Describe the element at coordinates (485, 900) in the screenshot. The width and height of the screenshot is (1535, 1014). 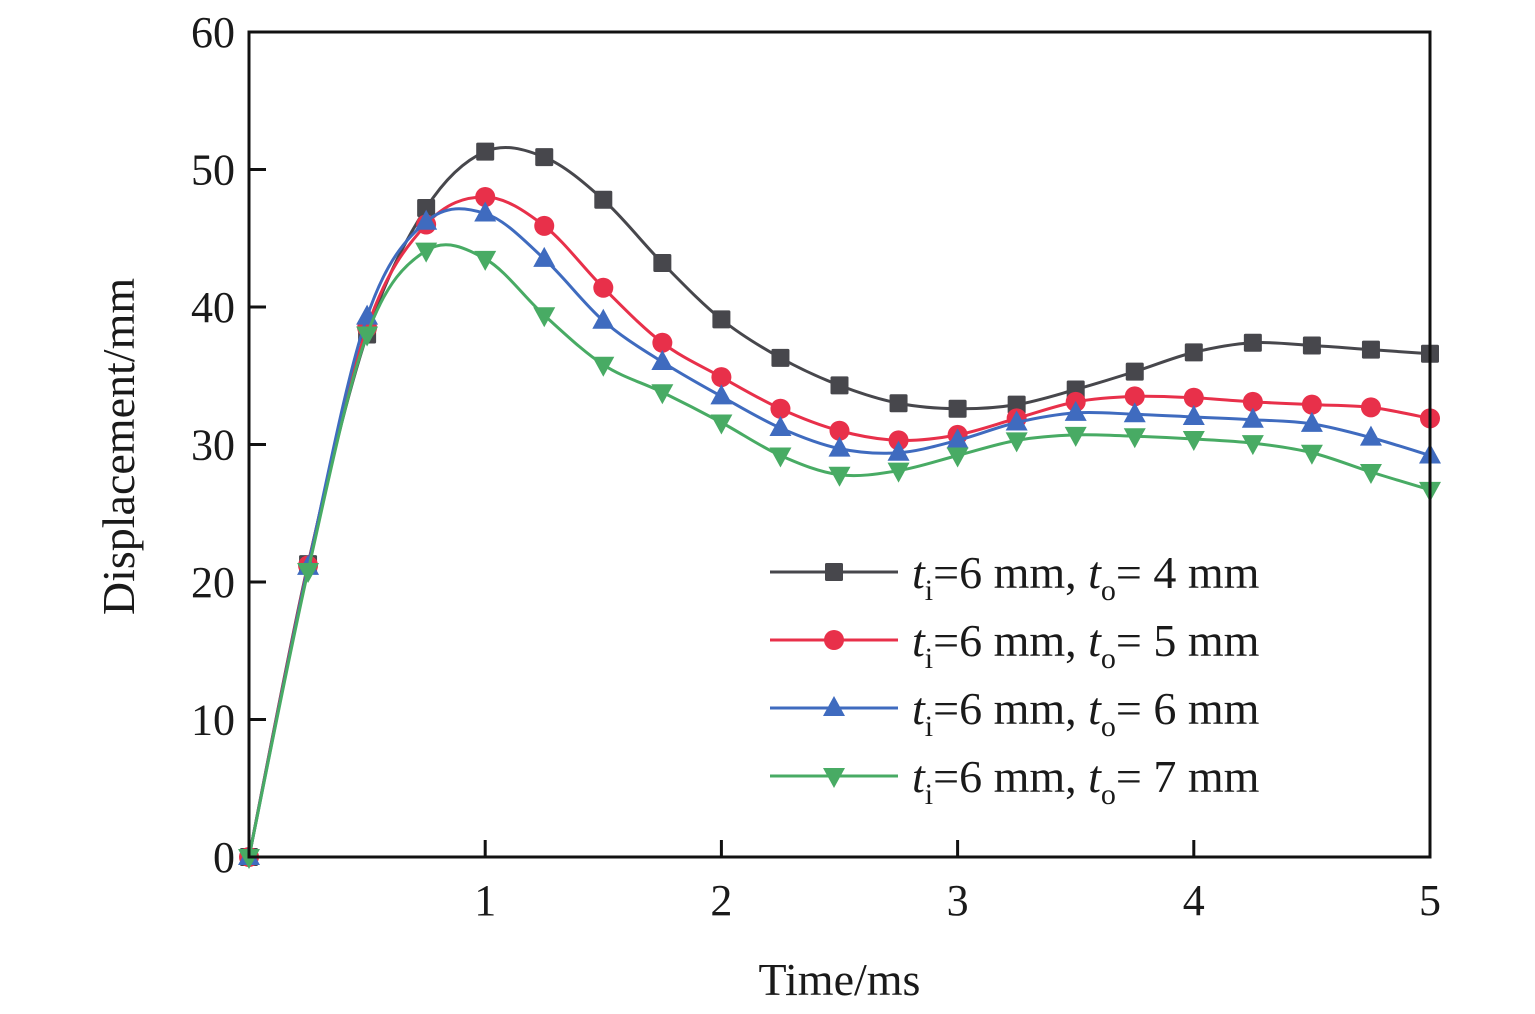
I see `x-tick-label: 1` at that location.